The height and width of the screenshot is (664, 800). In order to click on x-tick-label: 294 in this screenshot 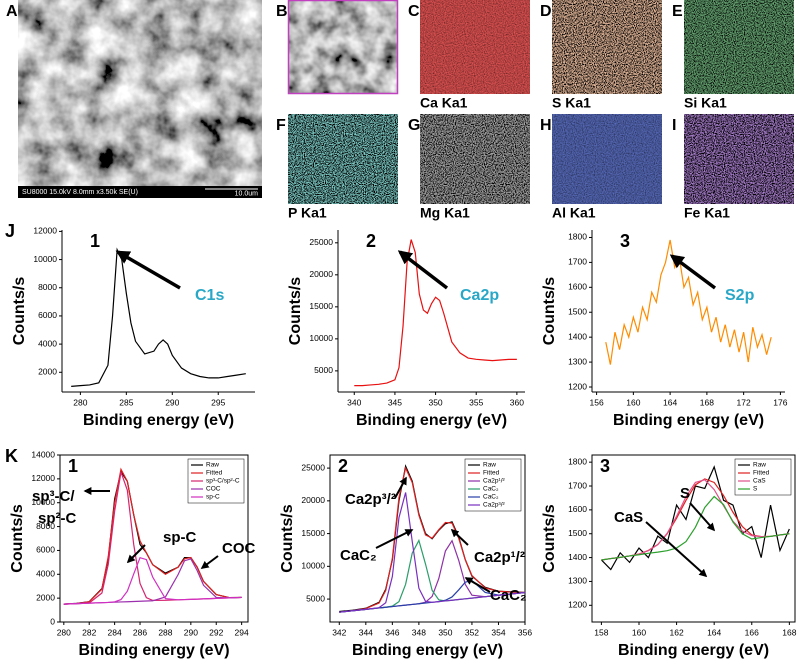, I will do `click(242, 632)`.